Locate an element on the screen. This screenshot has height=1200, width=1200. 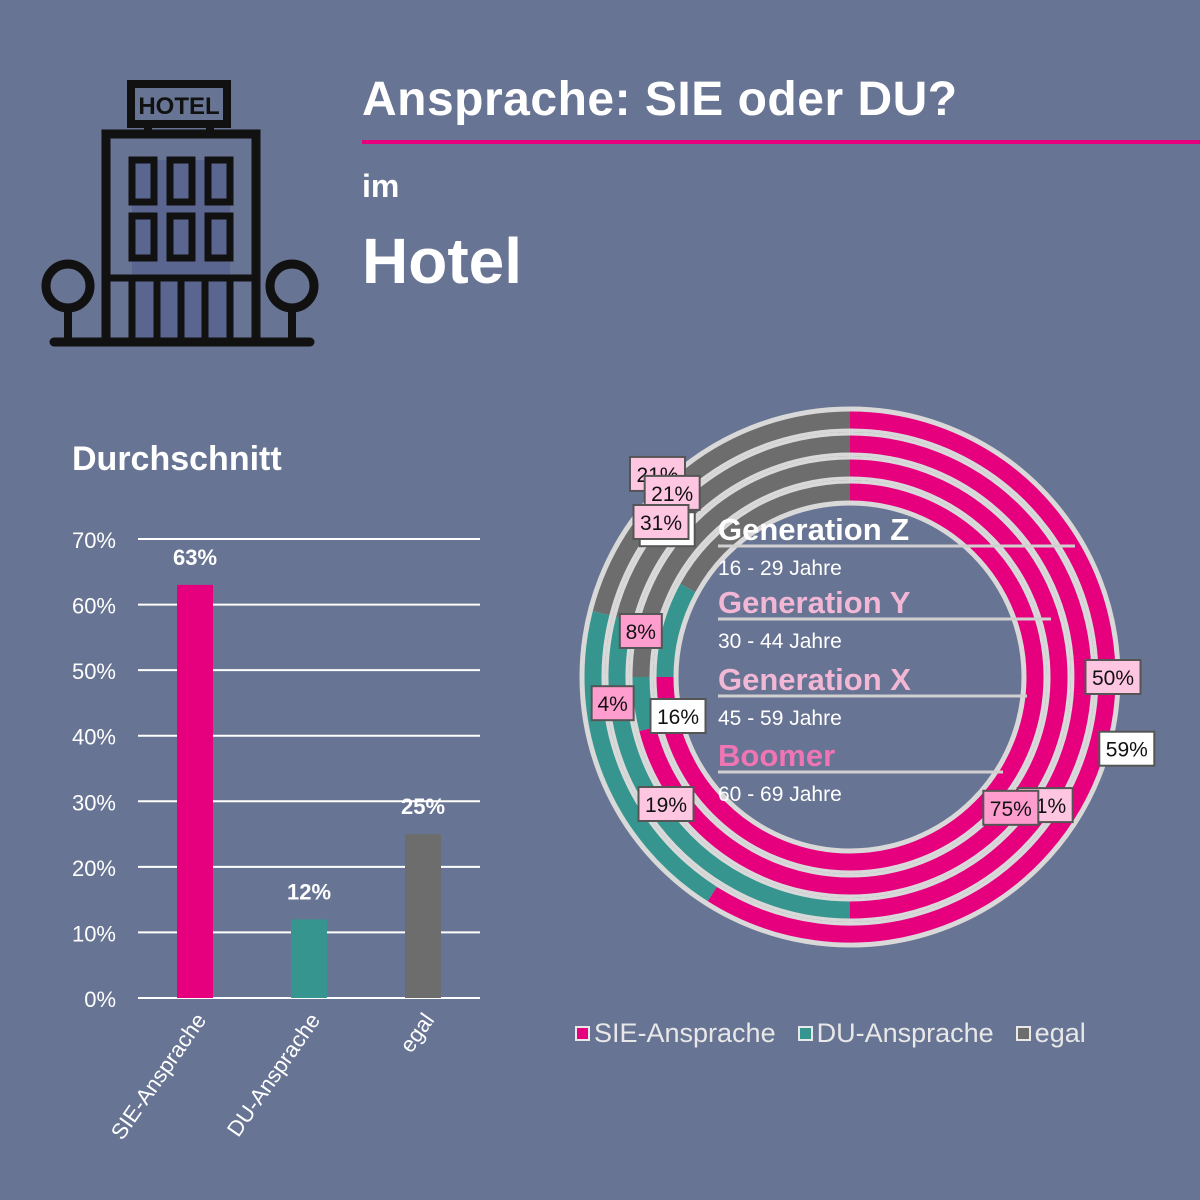
y-tick-label: 20% is located at coordinates (94, 868).